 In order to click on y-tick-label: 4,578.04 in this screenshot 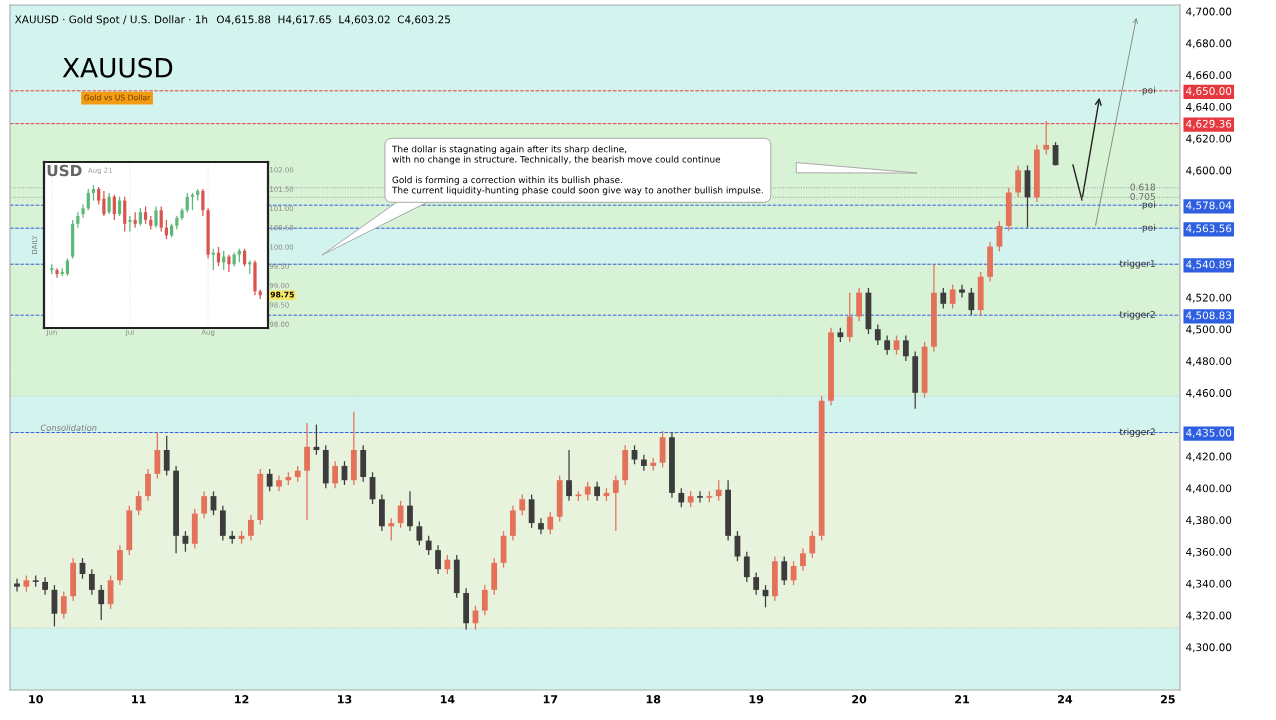, I will do `click(1209, 206)`.